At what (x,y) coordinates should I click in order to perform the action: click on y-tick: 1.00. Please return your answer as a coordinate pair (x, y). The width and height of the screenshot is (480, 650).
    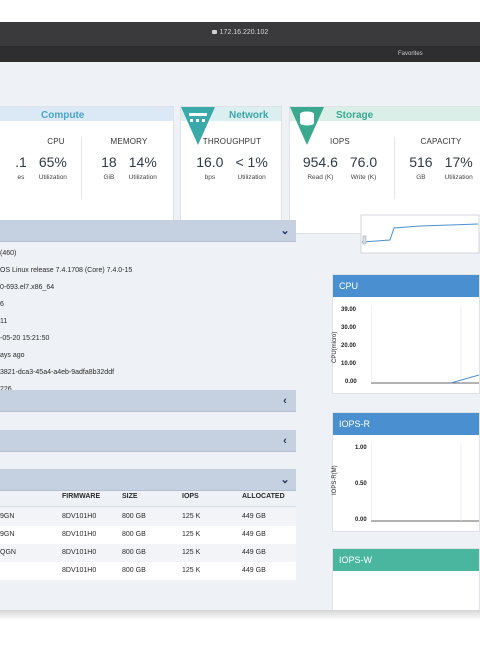
    Looking at the image, I should click on (361, 448).